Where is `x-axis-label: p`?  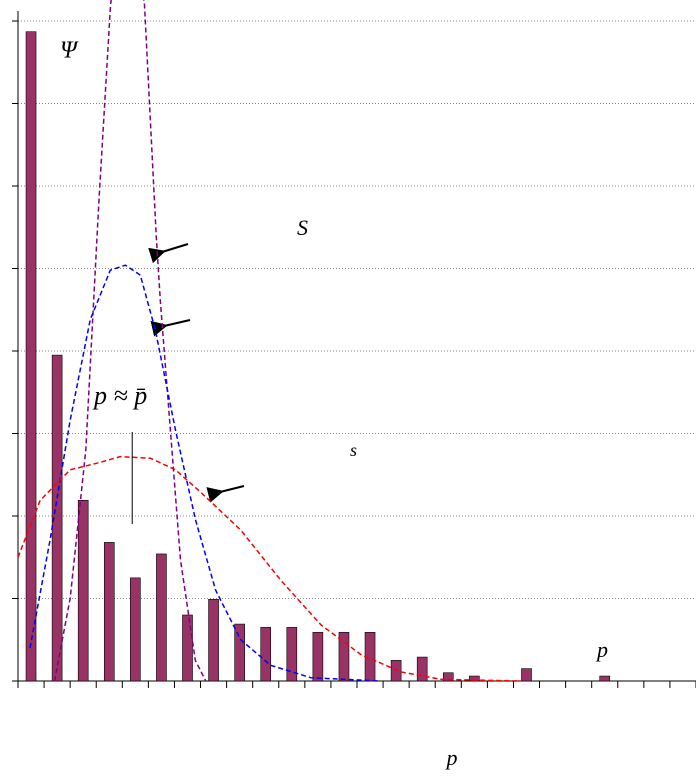 x-axis-label: p is located at coordinates (451, 757).